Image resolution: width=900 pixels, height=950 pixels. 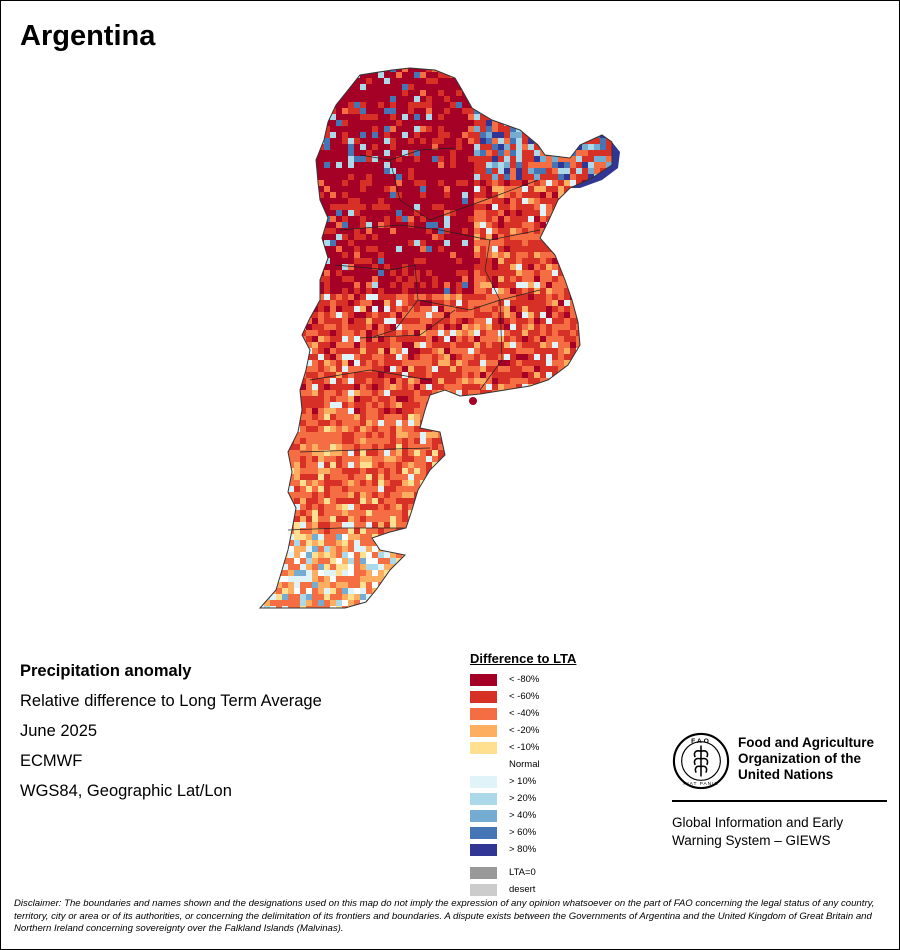 I want to click on legend-item-row: > 20%, so click(x=523, y=799).